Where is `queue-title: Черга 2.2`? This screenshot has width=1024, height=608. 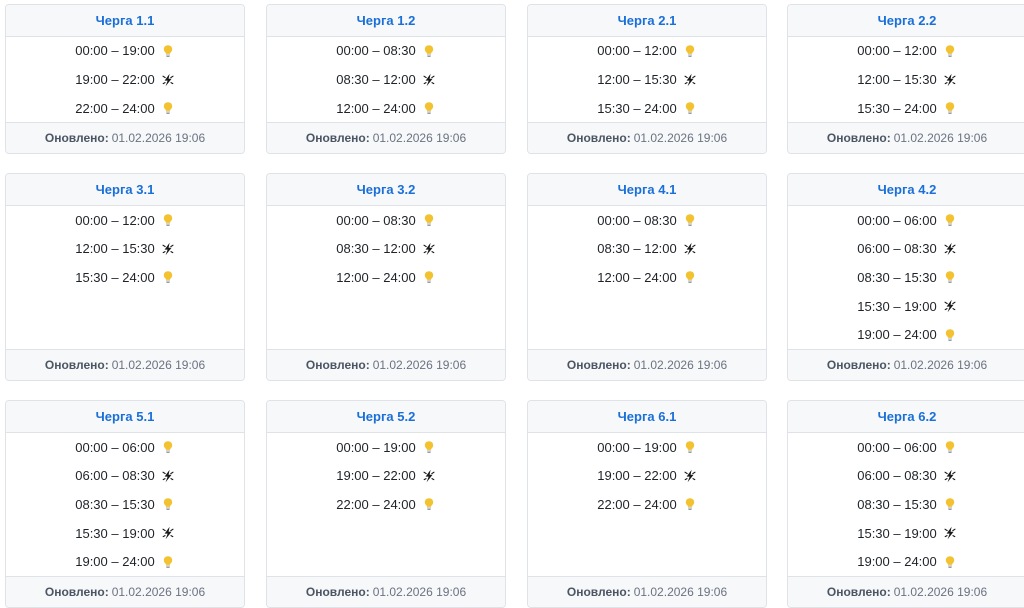
queue-title: Черга 2.2 is located at coordinates (906, 21).